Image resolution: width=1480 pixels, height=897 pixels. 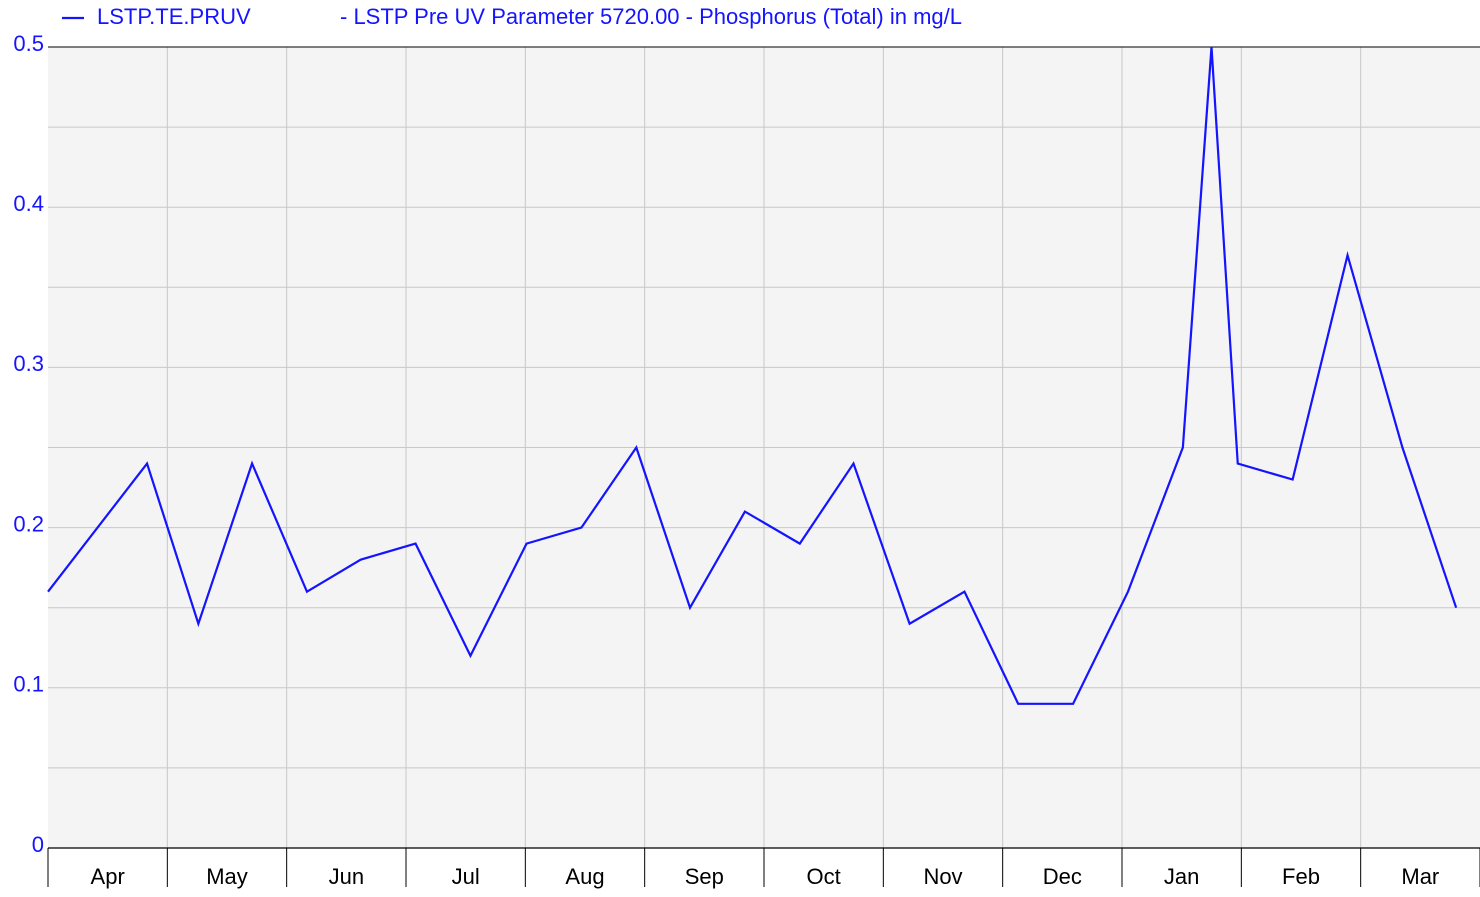 What do you see at coordinates (38, 844) in the screenshot?
I see `y-tick-label: 0` at bounding box center [38, 844].